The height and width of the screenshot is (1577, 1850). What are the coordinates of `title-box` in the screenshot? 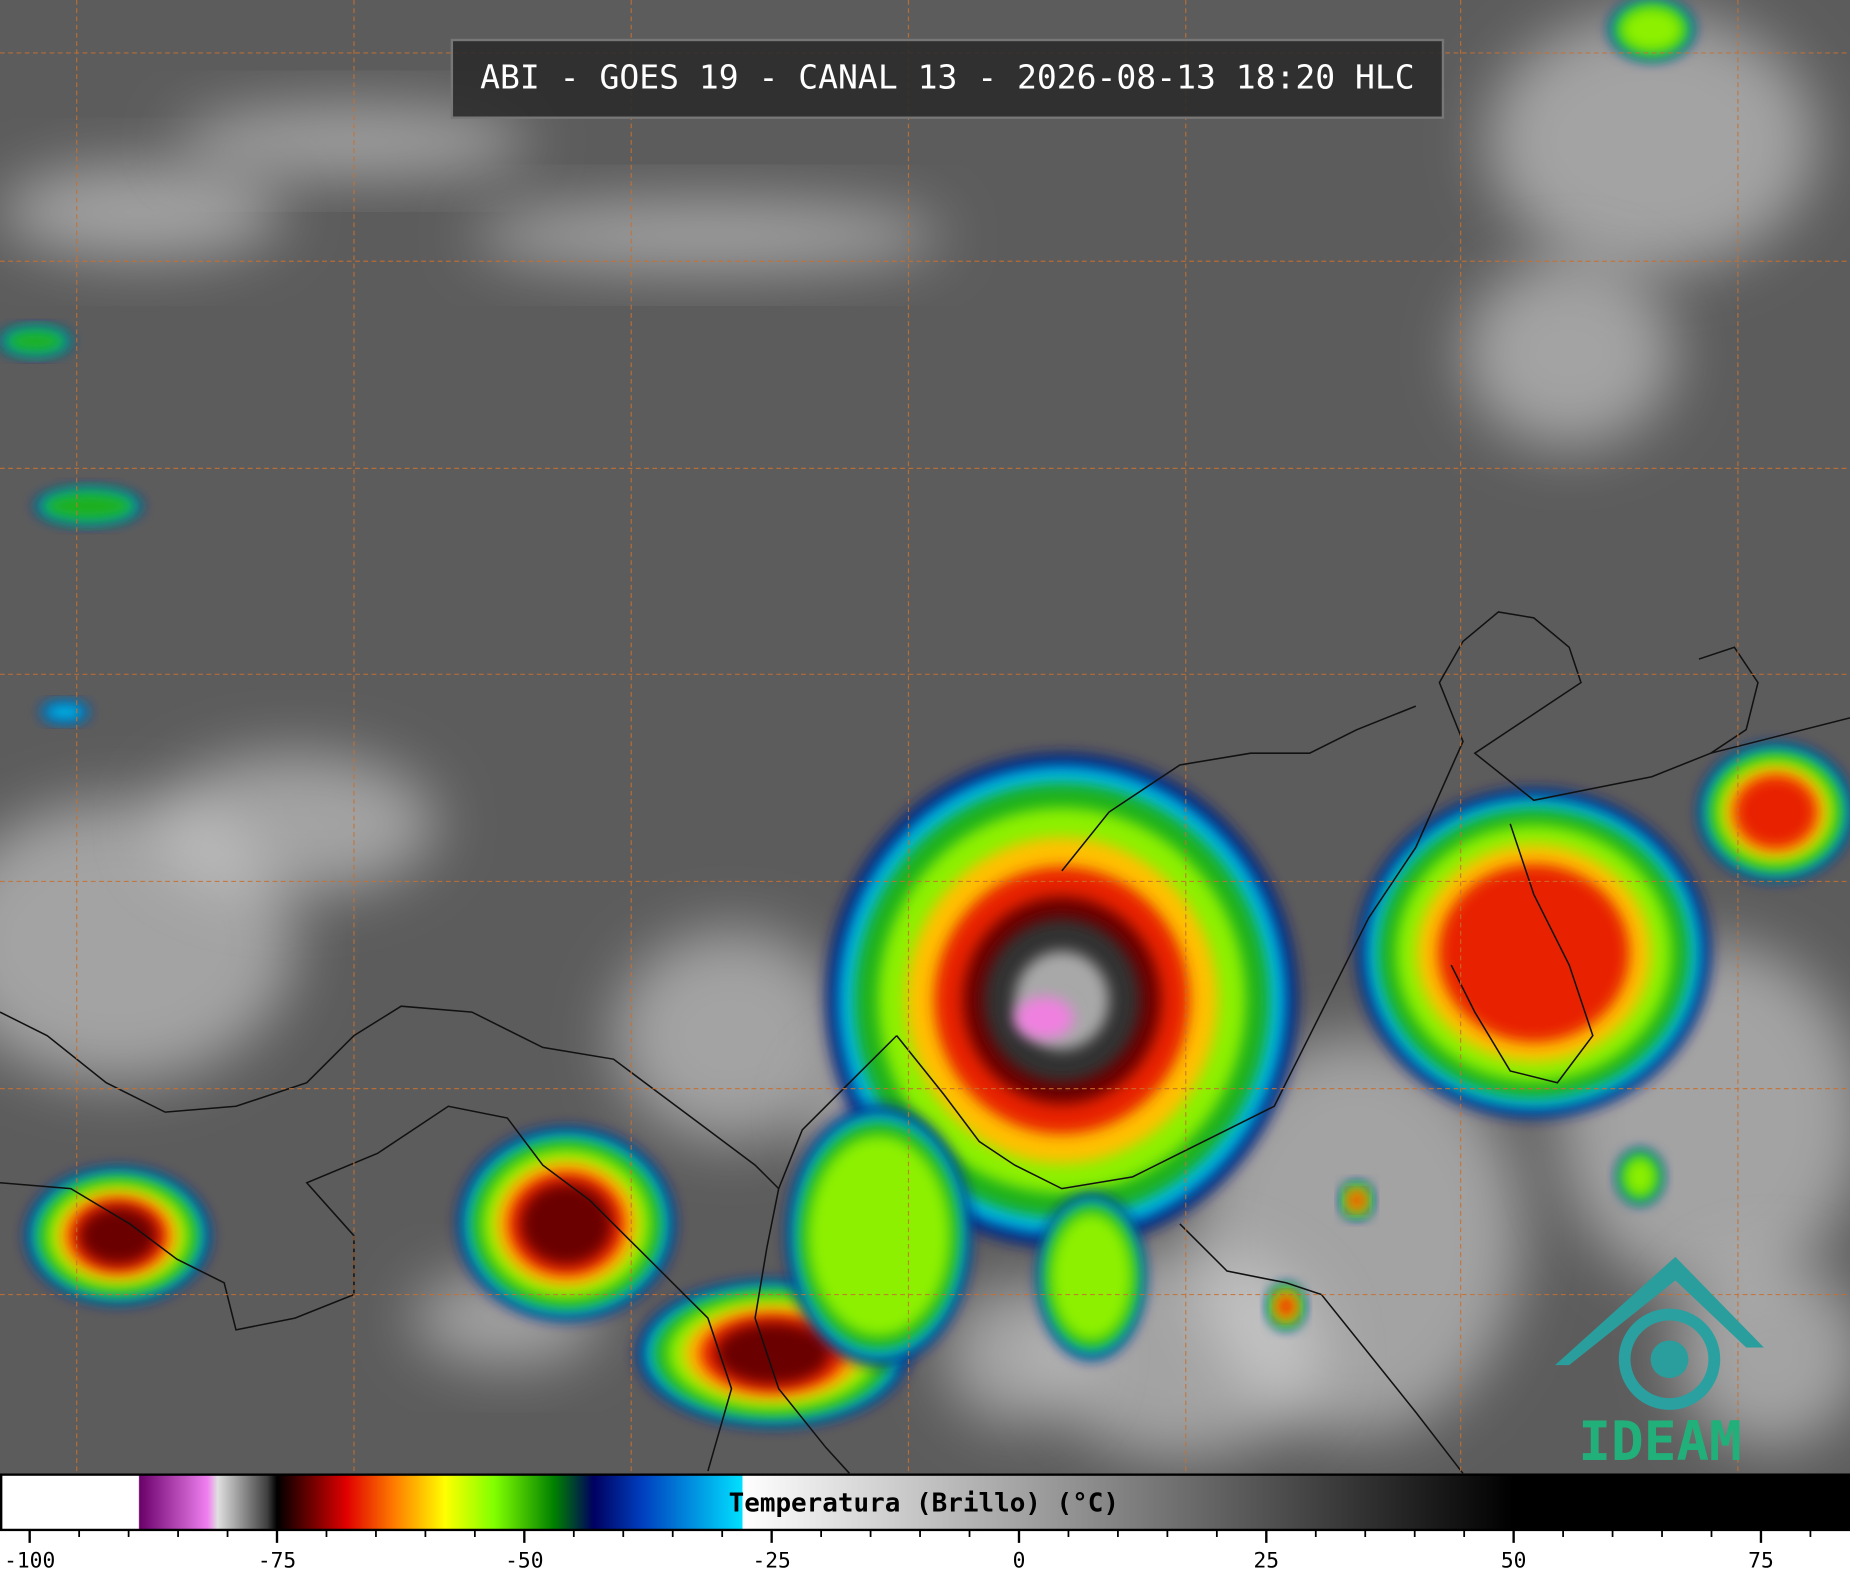 It's located at (947, 78).